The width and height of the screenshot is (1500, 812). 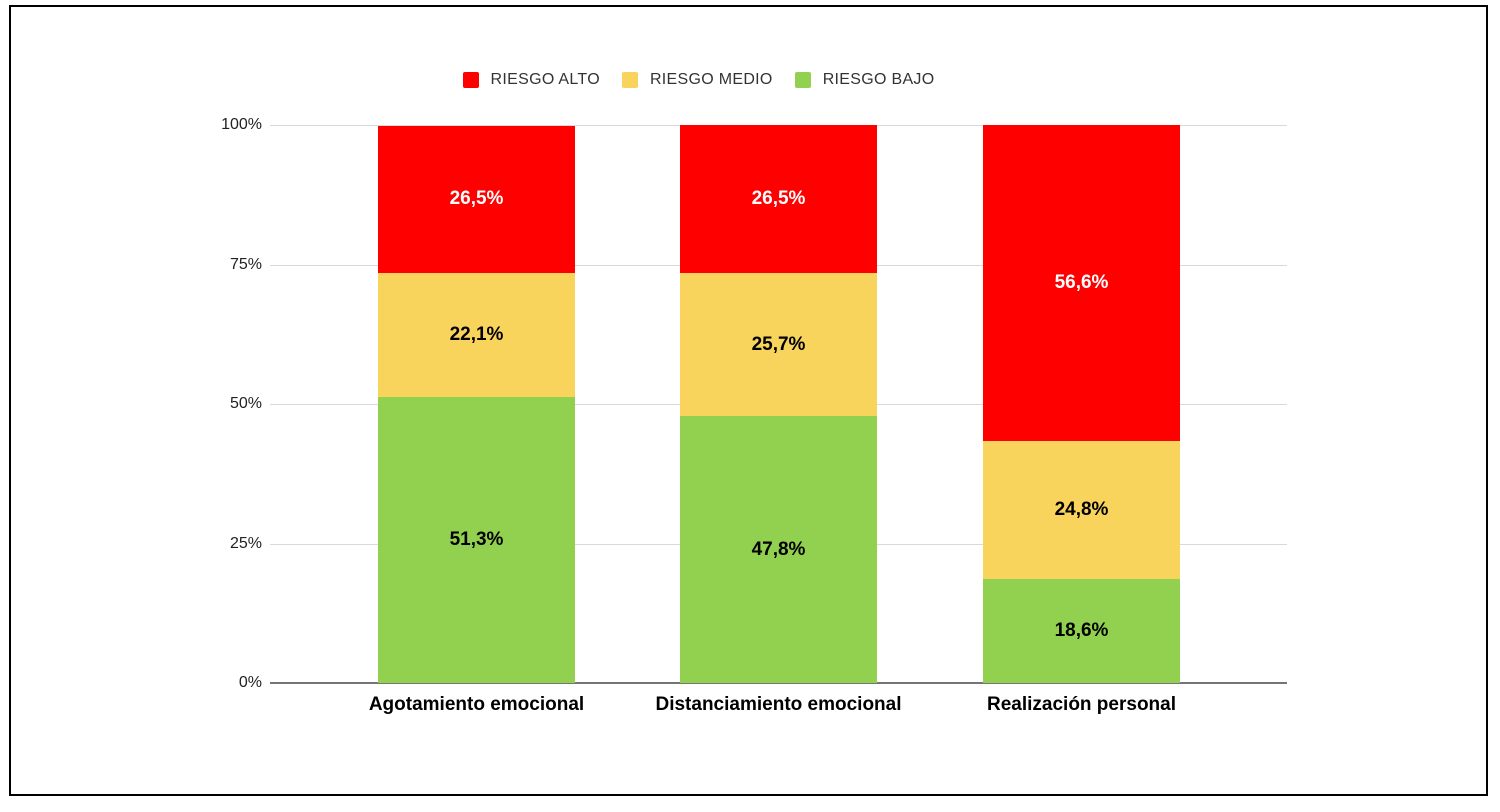 I want to click on segment-value-label: 25,7%, so click(x=778, y=344).